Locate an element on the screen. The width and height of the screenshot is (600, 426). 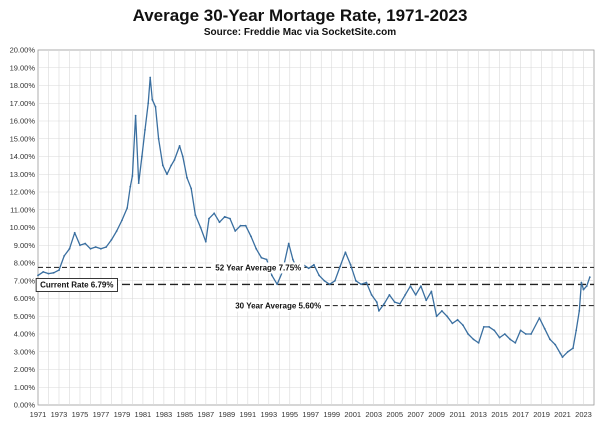
y-tick-label: 19.00% is located at coordinates (23, 67).